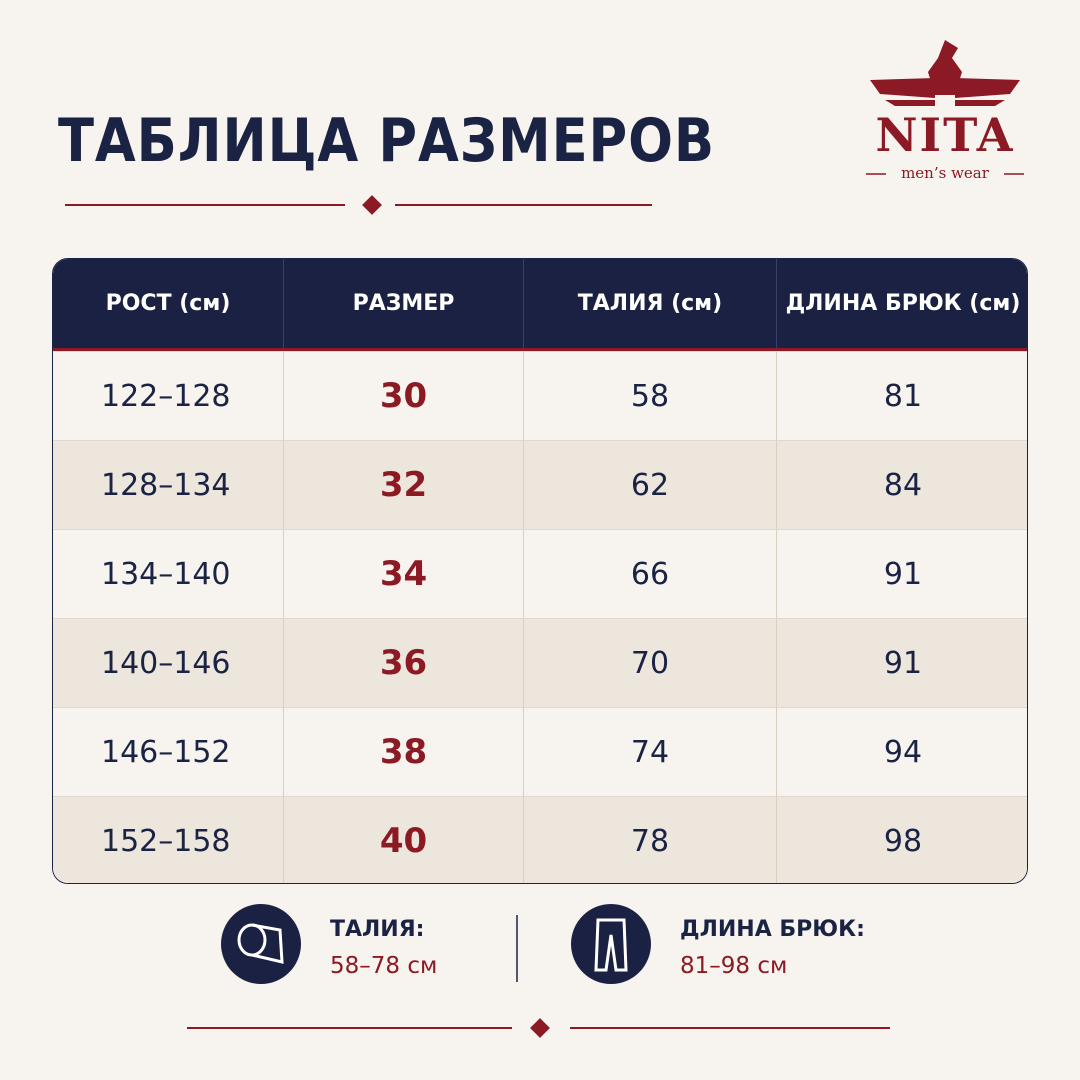 The width and height of the screenshot is (1080, 1080). What do you see at coordinates (901, 395) in the screenshot?
I see `table-cell: 81` at bounding box center [901, 395].